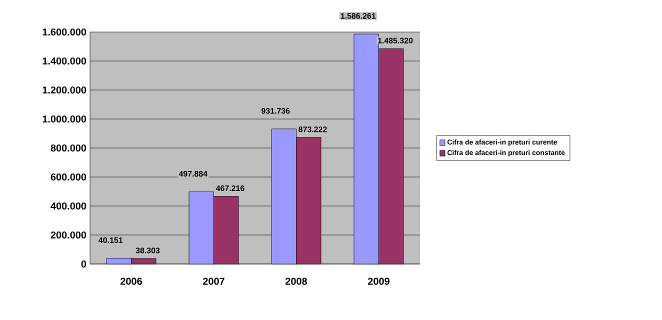 The height and width of the screenshot is (320, 662). Describe the element at coordinates (83, 264) in the screenshot. I see `y-tick-label: 0` at that location.